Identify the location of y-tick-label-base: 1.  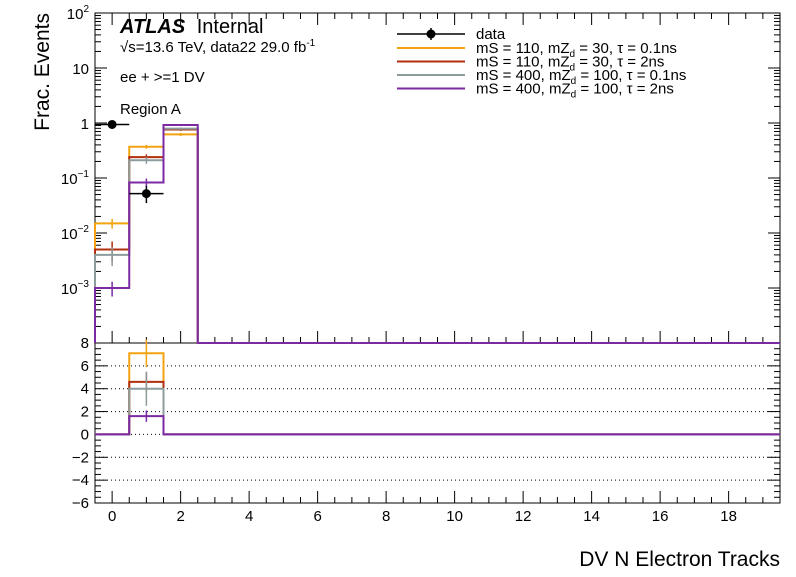
(85, 124).